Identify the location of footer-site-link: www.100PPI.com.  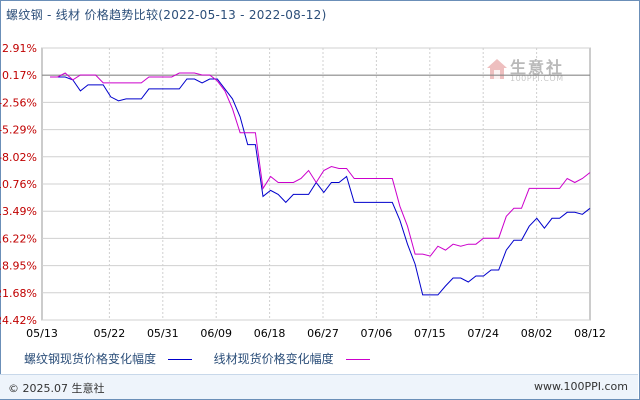
(581, 386).